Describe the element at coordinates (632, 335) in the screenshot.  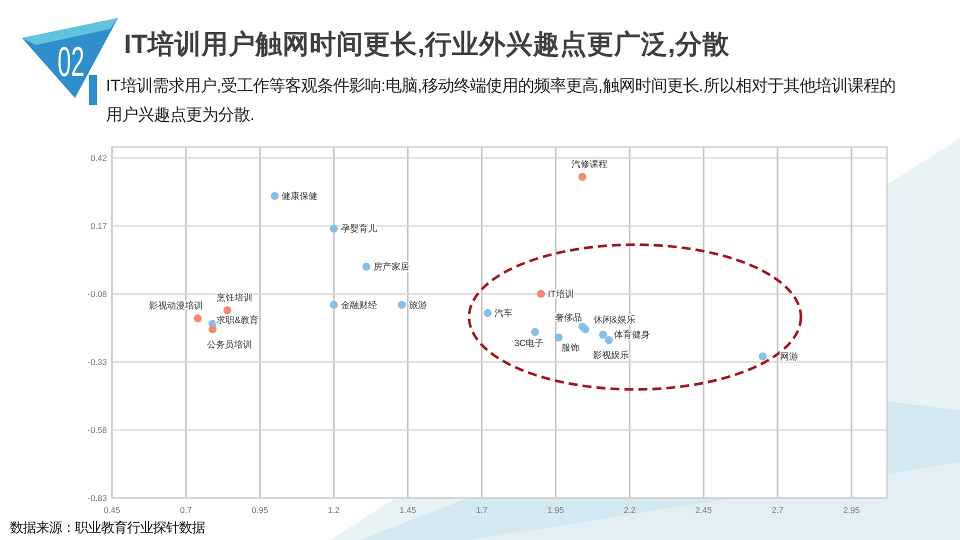
I see `annotation: 体育健身` at that location.